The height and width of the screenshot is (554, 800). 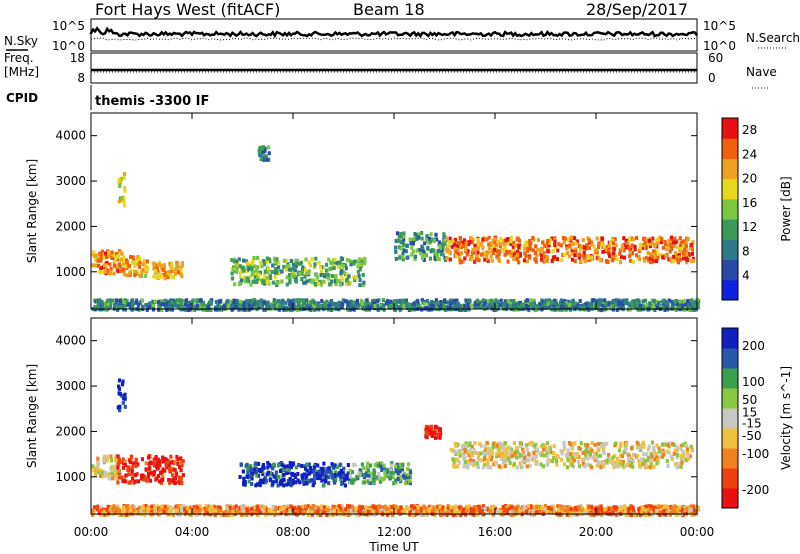 What do you see at coordinates (22, 98) in the screenshot?
I see `cpid-label: CPID` at bounding box center [22, 98].